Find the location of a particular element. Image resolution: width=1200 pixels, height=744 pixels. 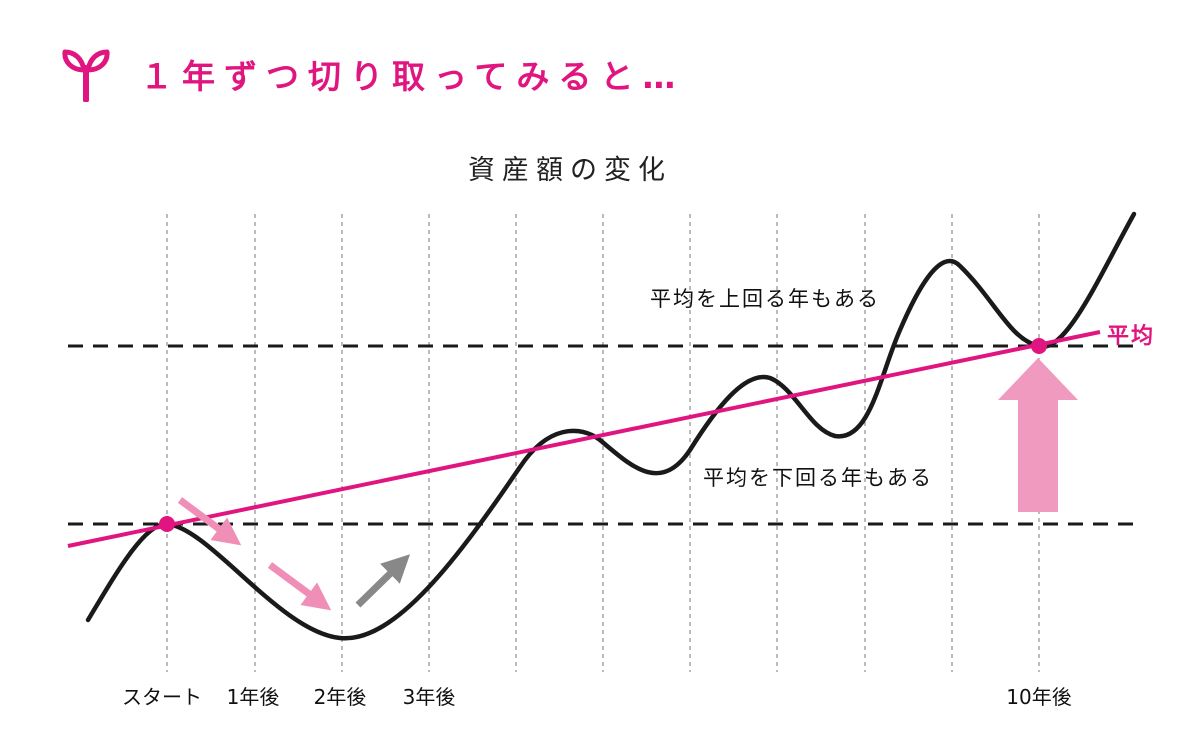

x-label-year-3: 3年後 is located at coordinates (429, 697).